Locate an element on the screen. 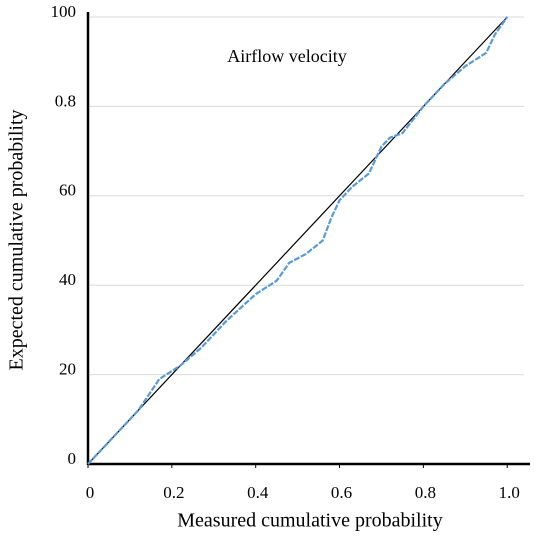 This screenshot has height=543, width=550. y-tick-label: 0.8 is located at coordinates (65, 100).